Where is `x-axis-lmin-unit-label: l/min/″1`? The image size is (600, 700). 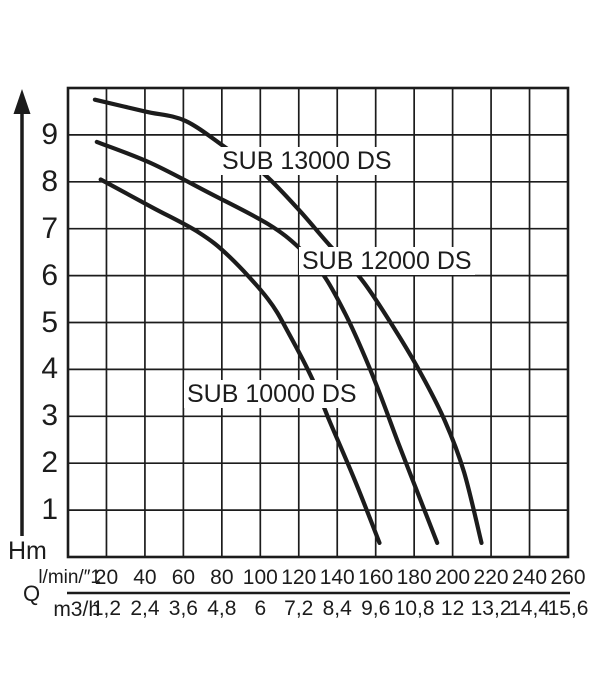 x-axis-lmin-unit-label: l/min/″1 is located at coordinates (69, 577).